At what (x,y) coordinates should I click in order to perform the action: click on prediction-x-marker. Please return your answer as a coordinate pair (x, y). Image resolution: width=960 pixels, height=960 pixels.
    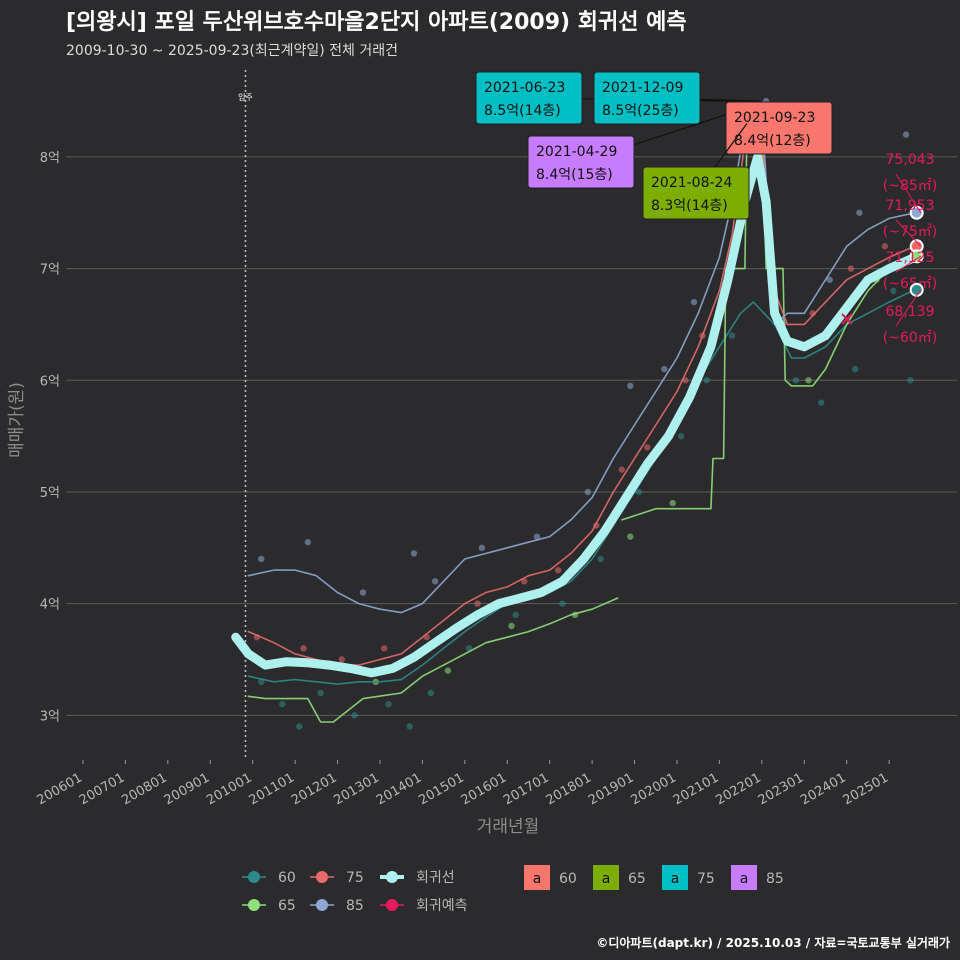
    Looking at the image, I should click on (847, 319).